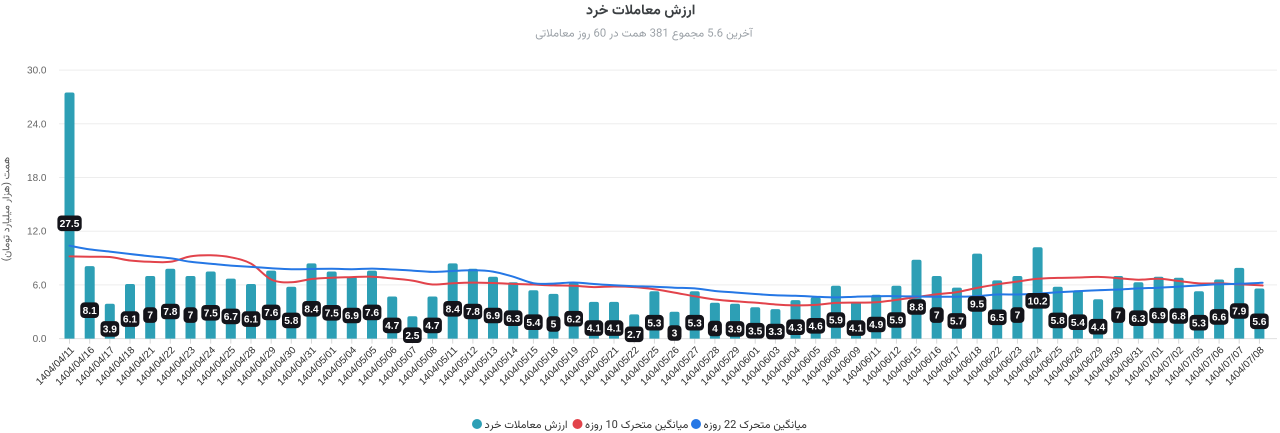 This screenshot has width=1280, height=433. Describe the element at coordinates (231, 317) in the screenshot. I see `svg-text: 6.7` at that location.